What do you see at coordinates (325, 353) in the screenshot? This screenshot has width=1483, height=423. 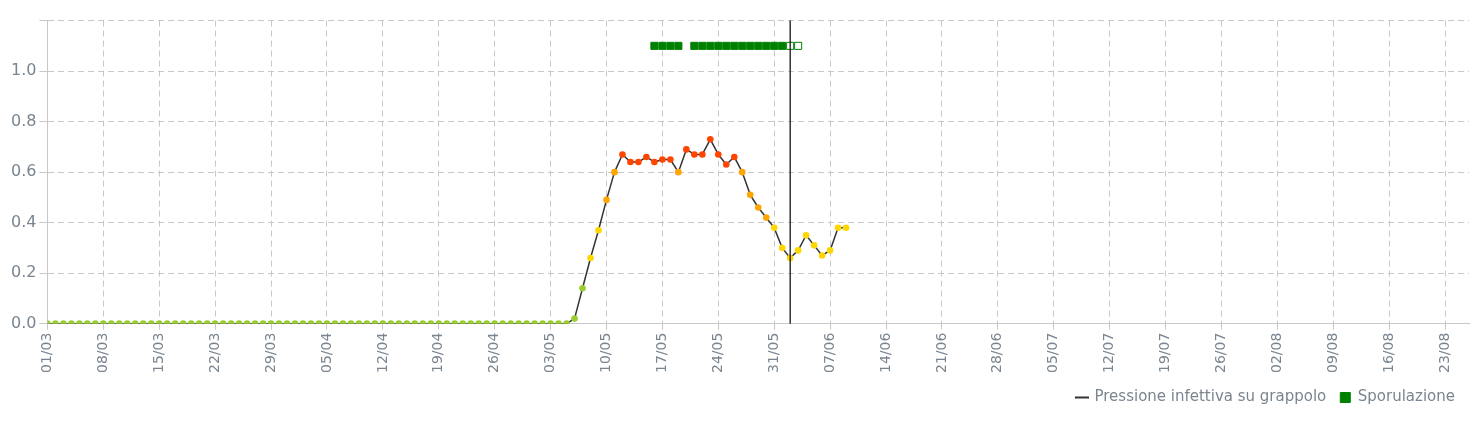 I see `x-tick-label: 05/04` at bounding box center [325, 353].